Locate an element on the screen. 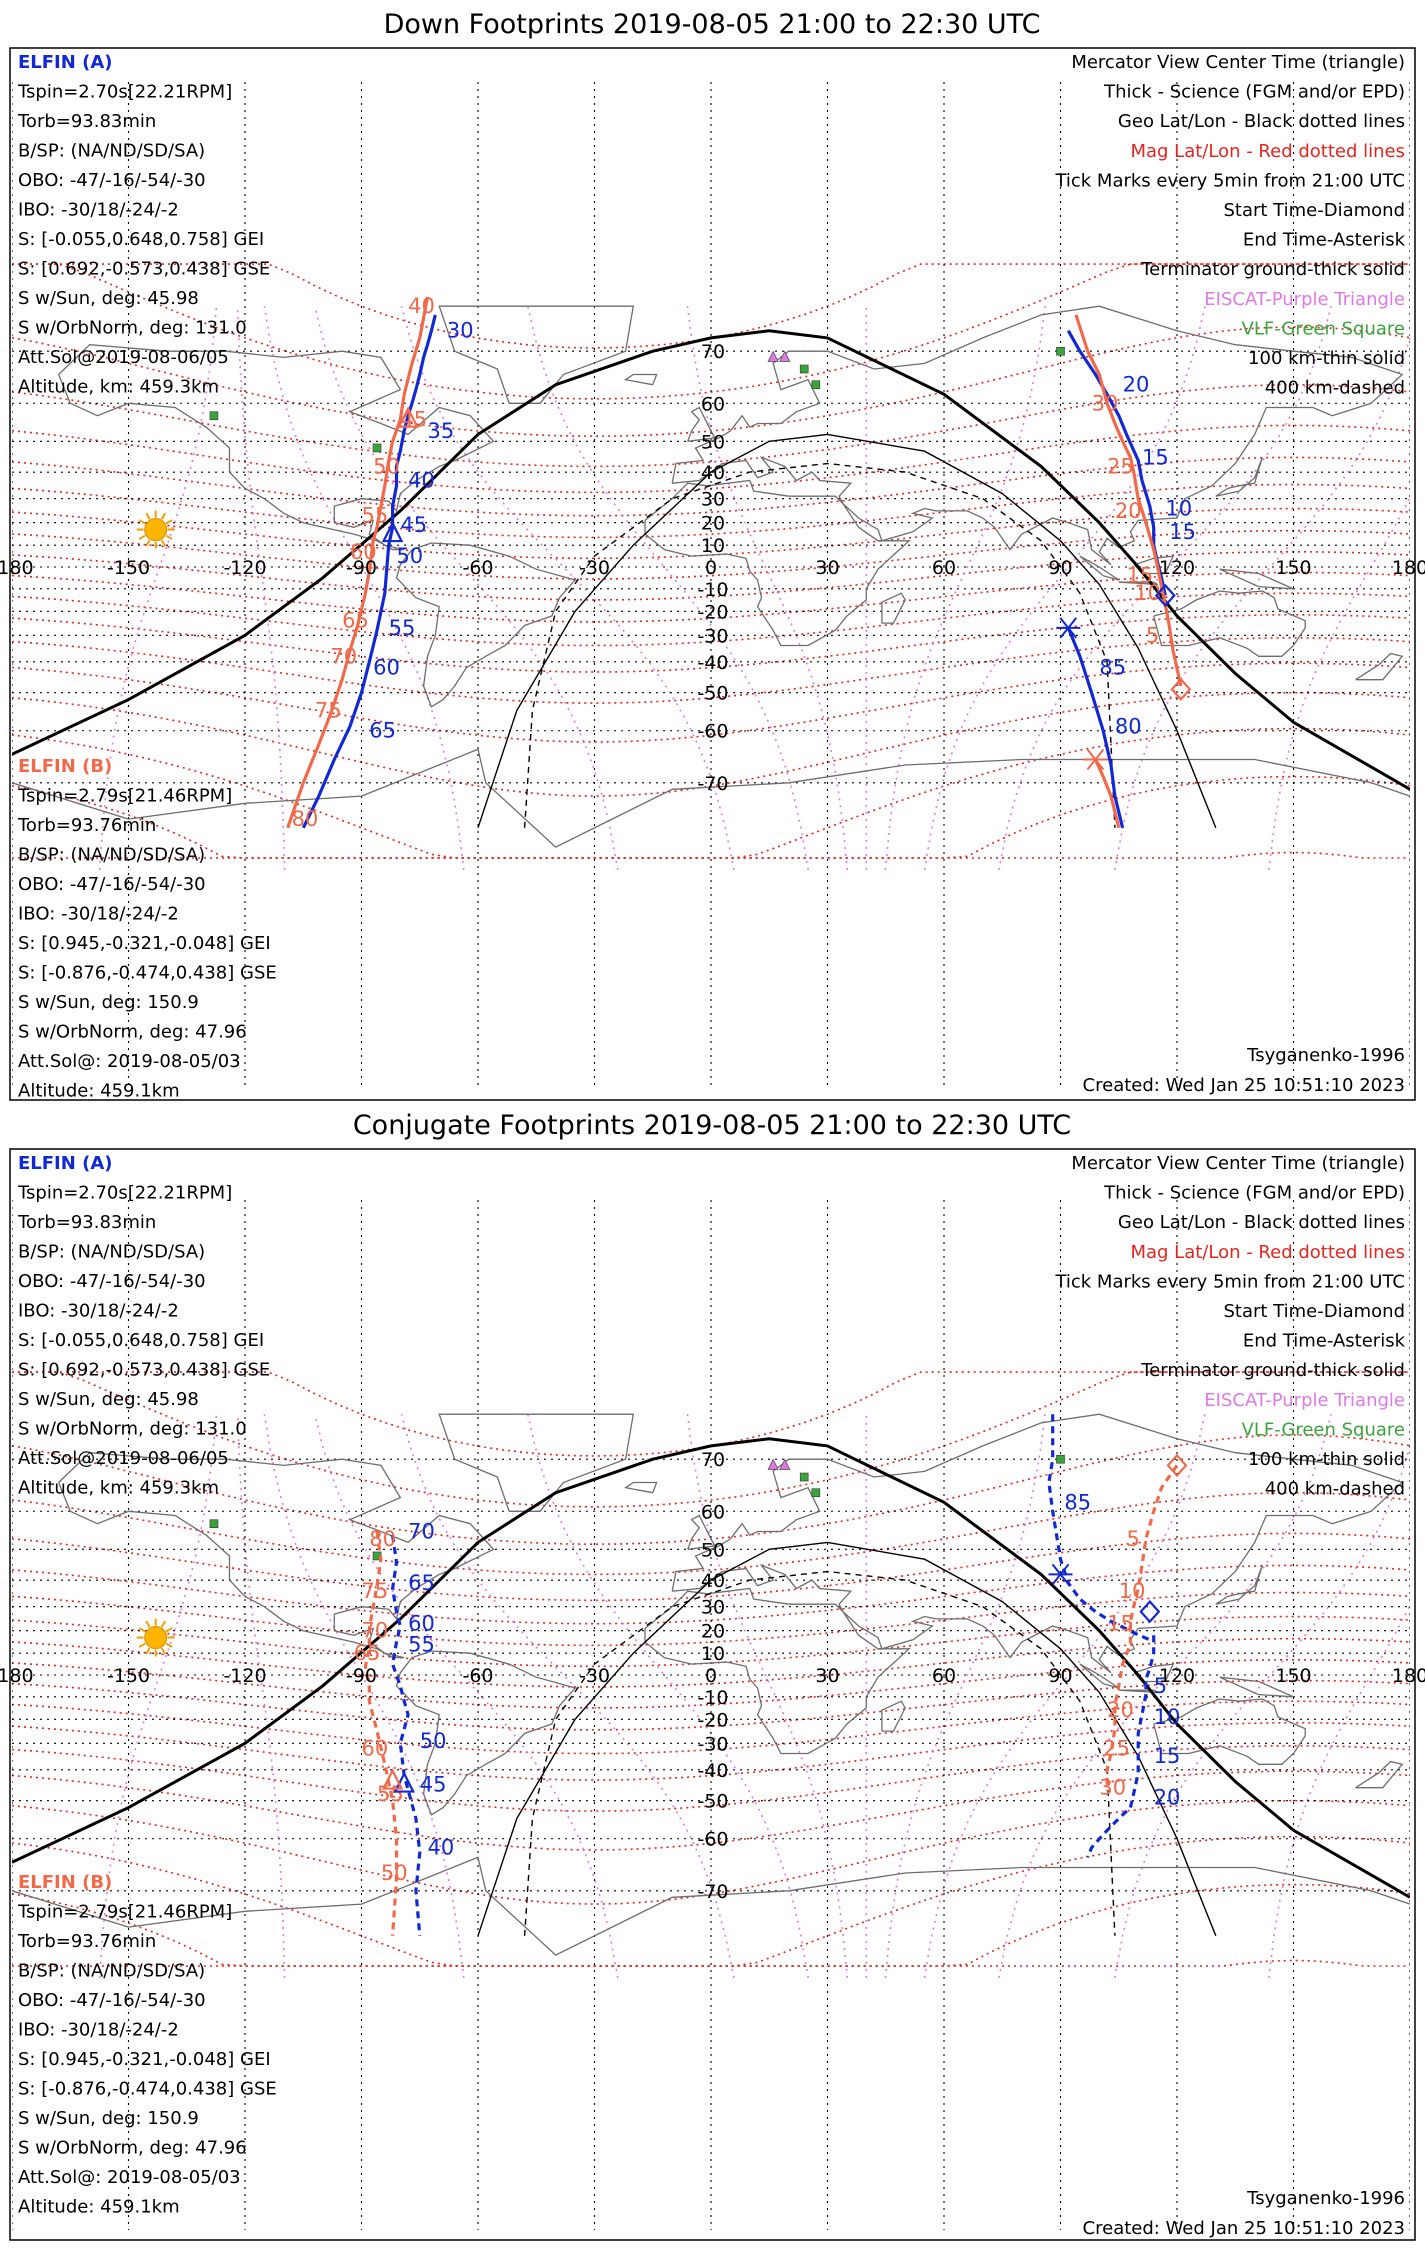  model-label: Tsyganenko-1996 is located at coordinates (1325, 2198).